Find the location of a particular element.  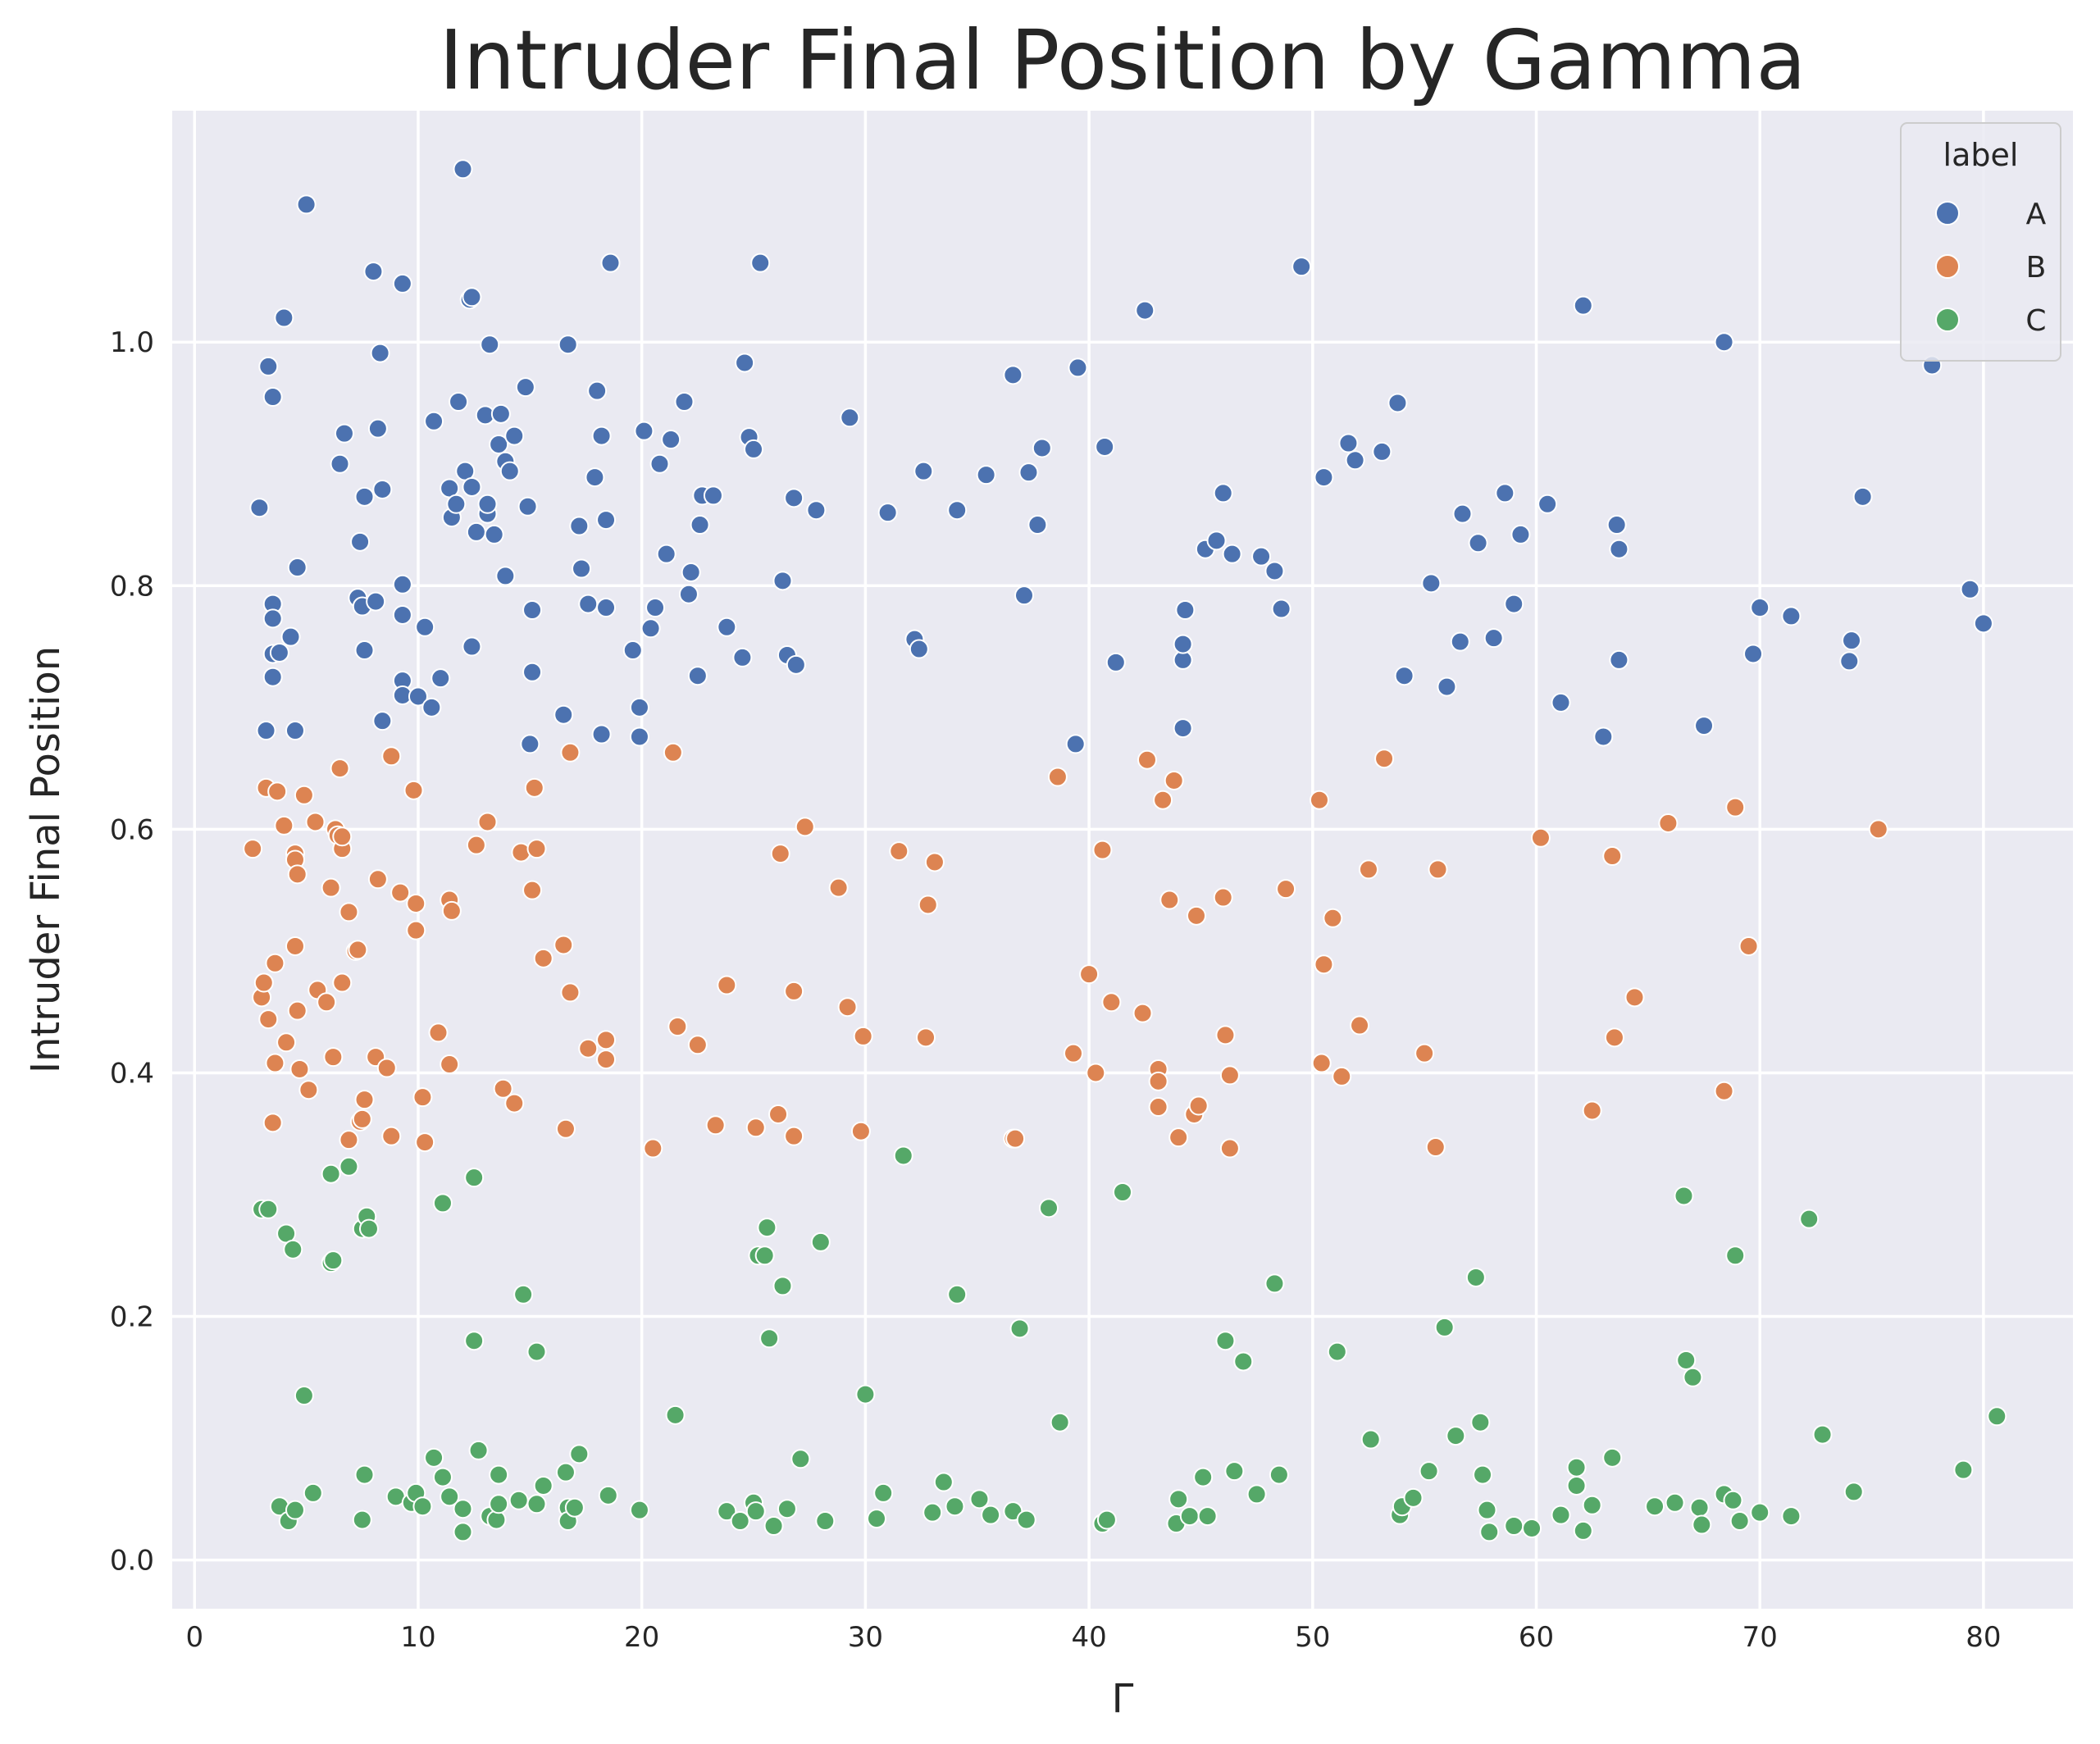

legend-label: C is located at coordinates (2035, 321).